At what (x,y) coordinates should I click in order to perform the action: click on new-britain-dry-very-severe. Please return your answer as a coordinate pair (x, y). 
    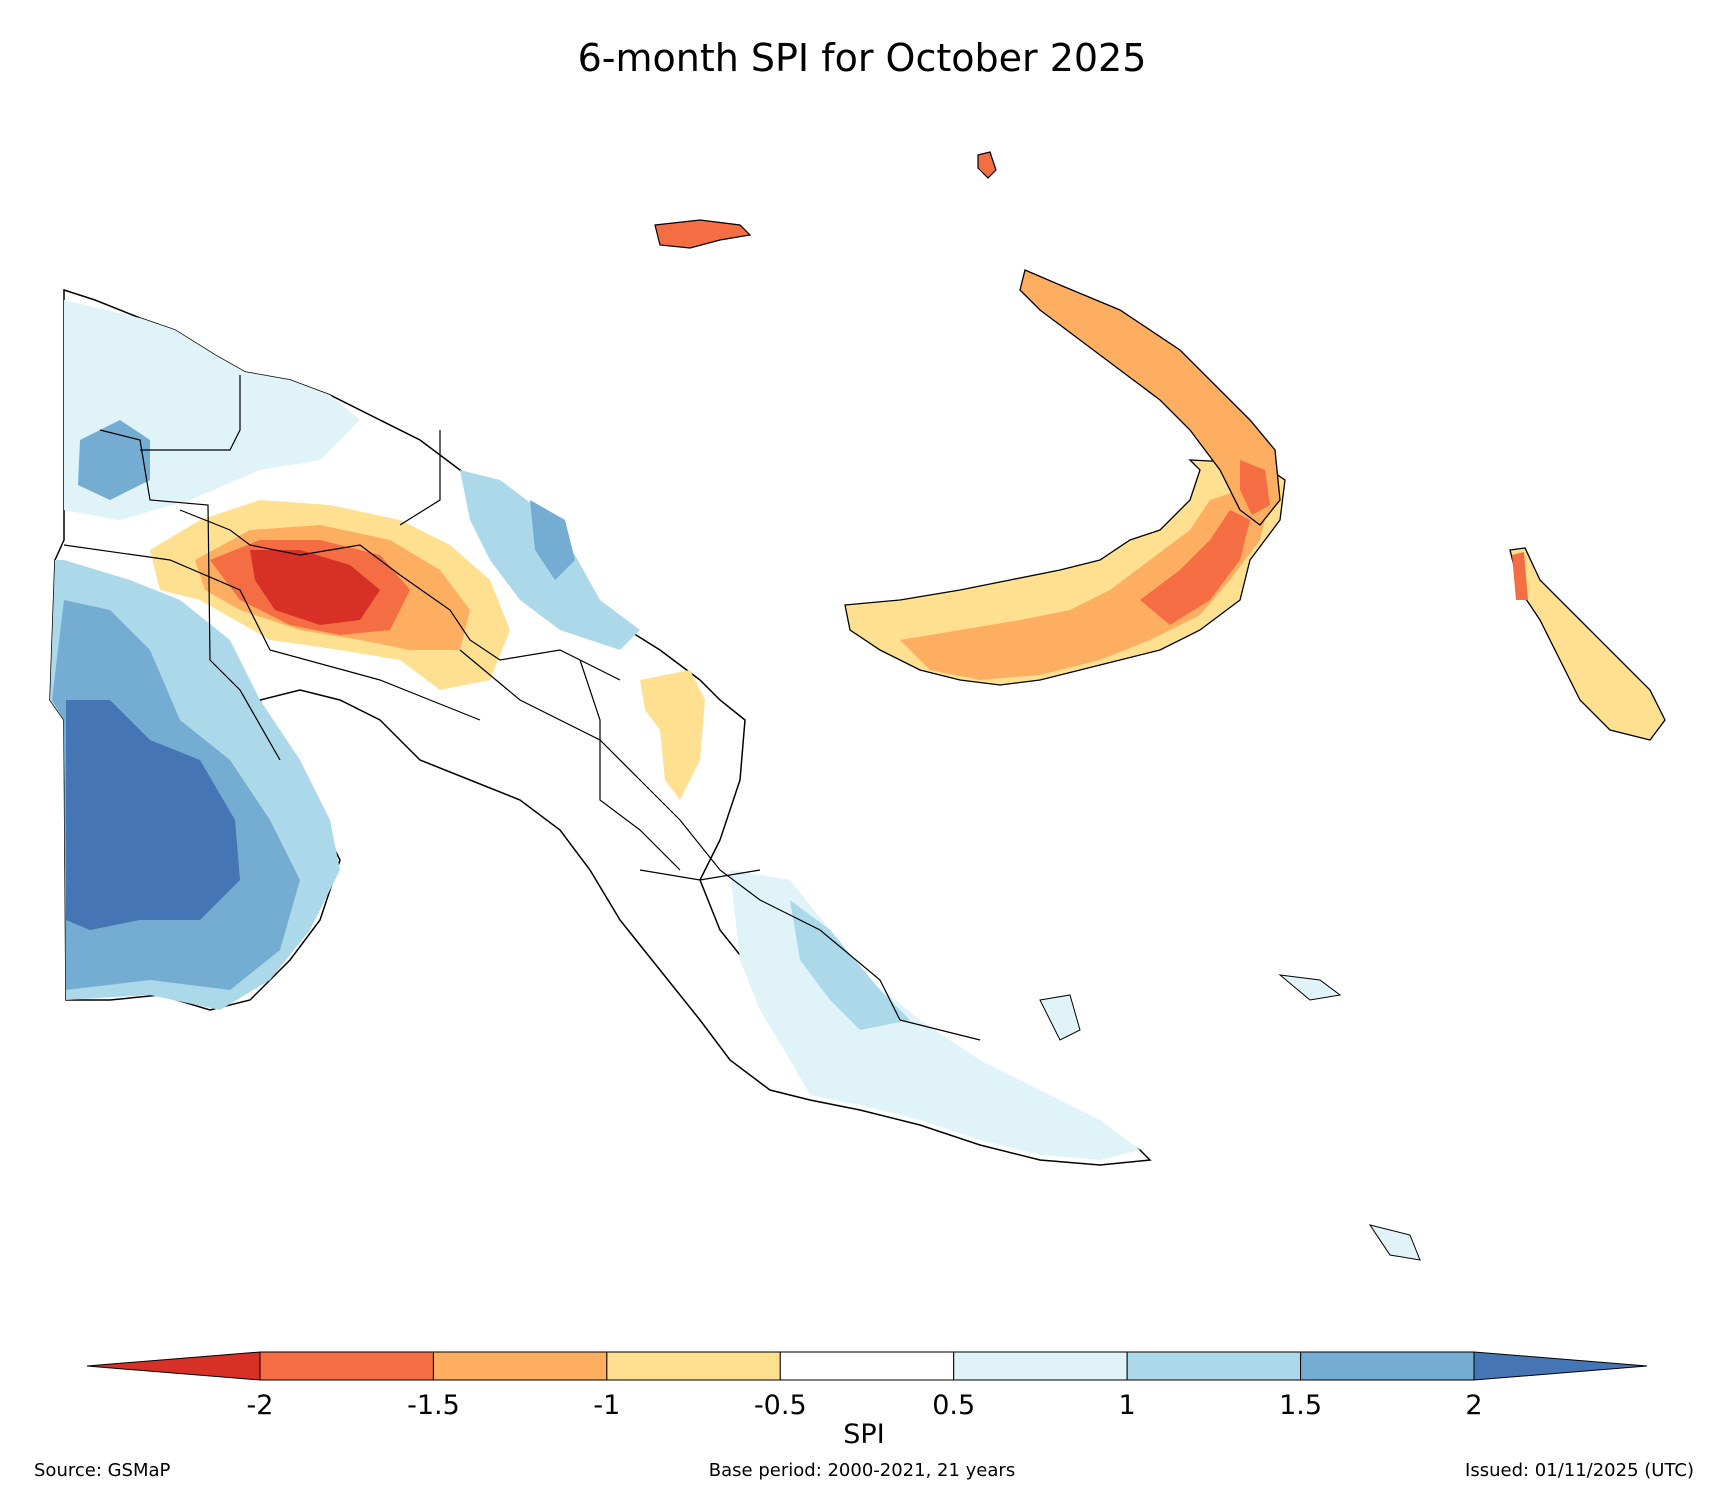
    Looking at the image, I should click on (1195, 567).